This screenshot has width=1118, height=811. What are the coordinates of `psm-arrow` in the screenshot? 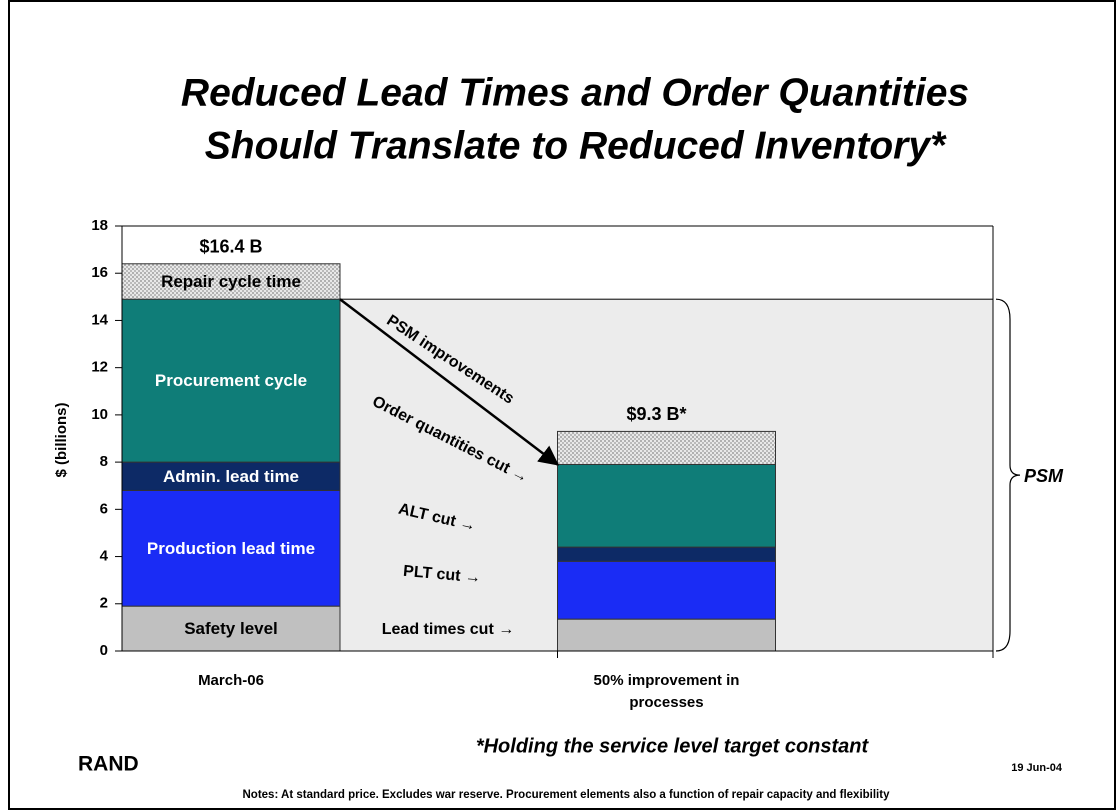 It's located at (449, 382).